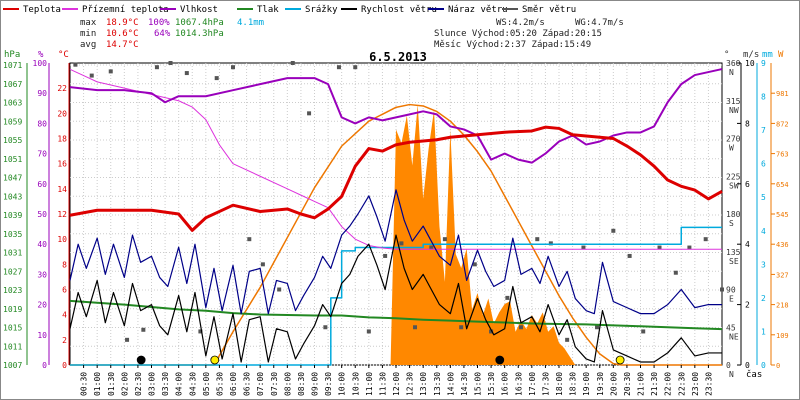 The image size is (800, 400). Describe the element at coordinates (328, 384) in the screenshot. I see `x-tick-label: 09:30` at that location.